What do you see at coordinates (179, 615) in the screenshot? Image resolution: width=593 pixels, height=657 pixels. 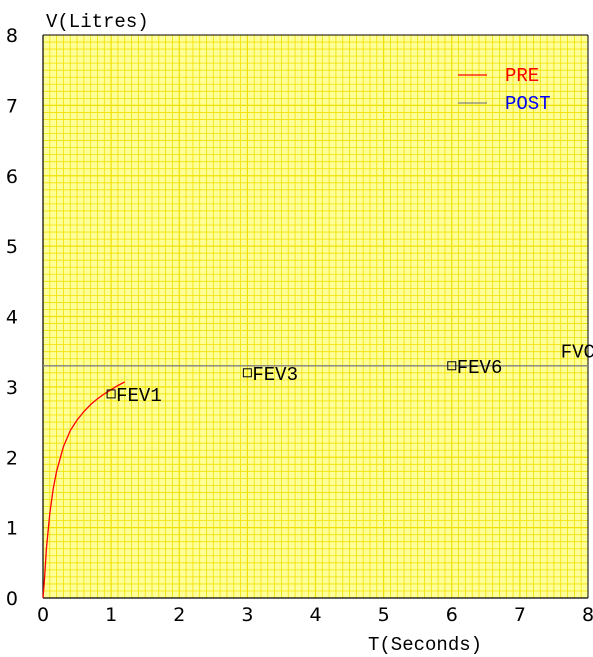 I see `x-tick-label: 2` at bounding box center [179, 615].